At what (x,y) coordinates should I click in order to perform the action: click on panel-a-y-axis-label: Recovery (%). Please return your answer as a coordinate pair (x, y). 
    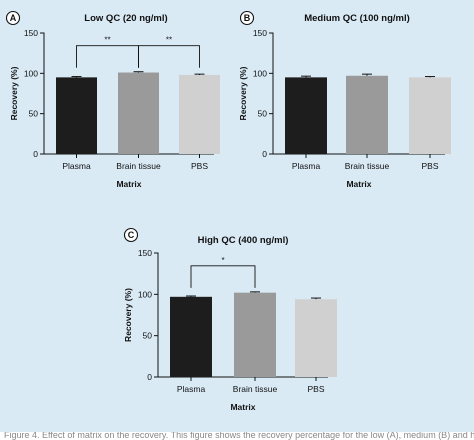
    Looking at the image, I should click on (14, 93).